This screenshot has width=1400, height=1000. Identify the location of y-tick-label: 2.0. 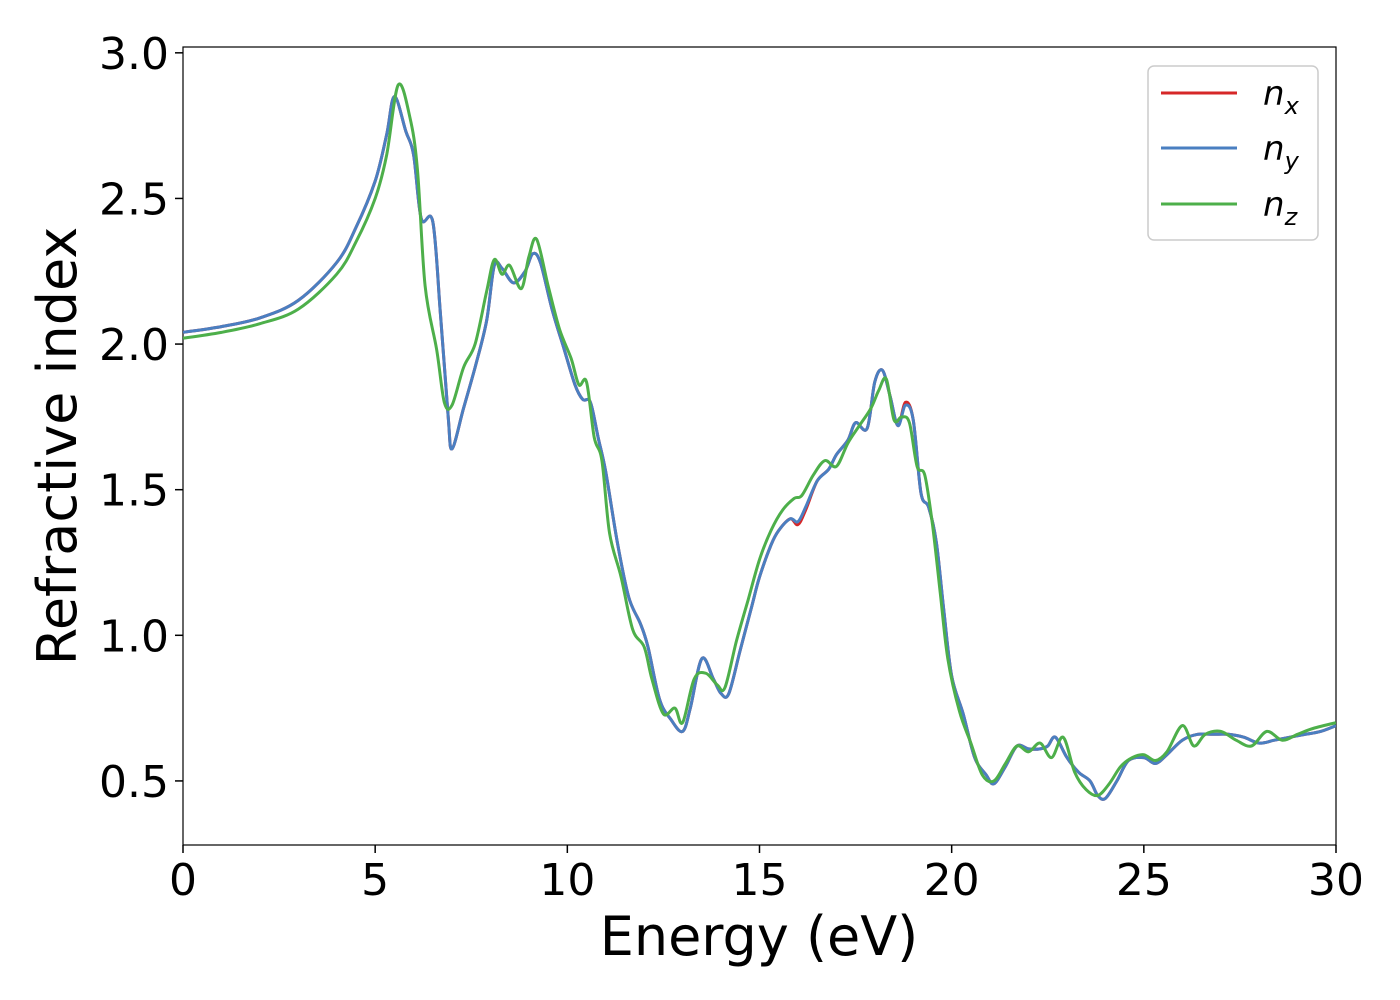
(134, 345).